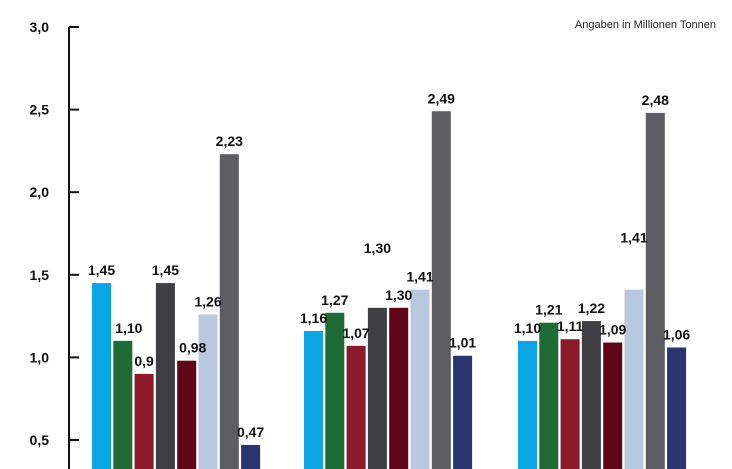  Describe the element at coordinates (441, 98) in the screenshot. I see `data-label: 2,49` at that location.